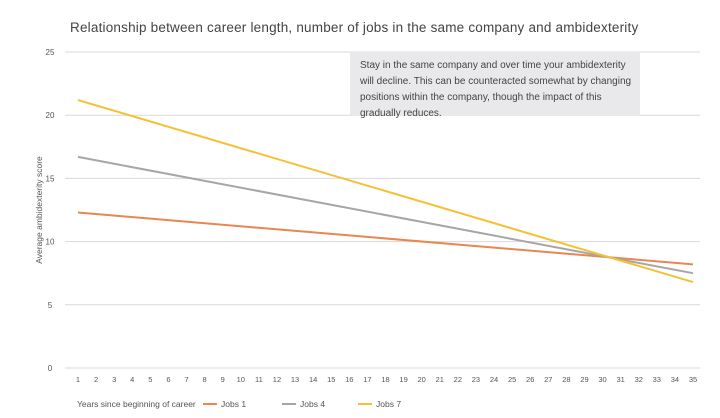 The image size is (720, 418). Describe the element at coordinates (233, 404) in the screenshot. I see `legend-label: Jobs 1` at that location.